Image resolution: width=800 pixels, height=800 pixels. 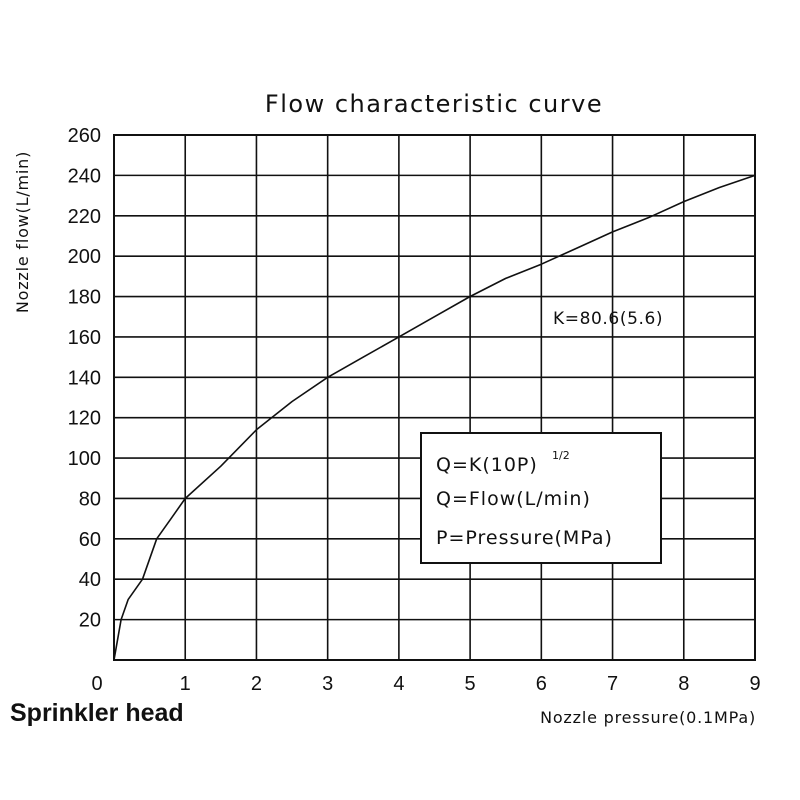 What do you see at coordinates (90, 499) in the screenshot?
I see `y-tick-label: 80` at bounding box center [90, 499].